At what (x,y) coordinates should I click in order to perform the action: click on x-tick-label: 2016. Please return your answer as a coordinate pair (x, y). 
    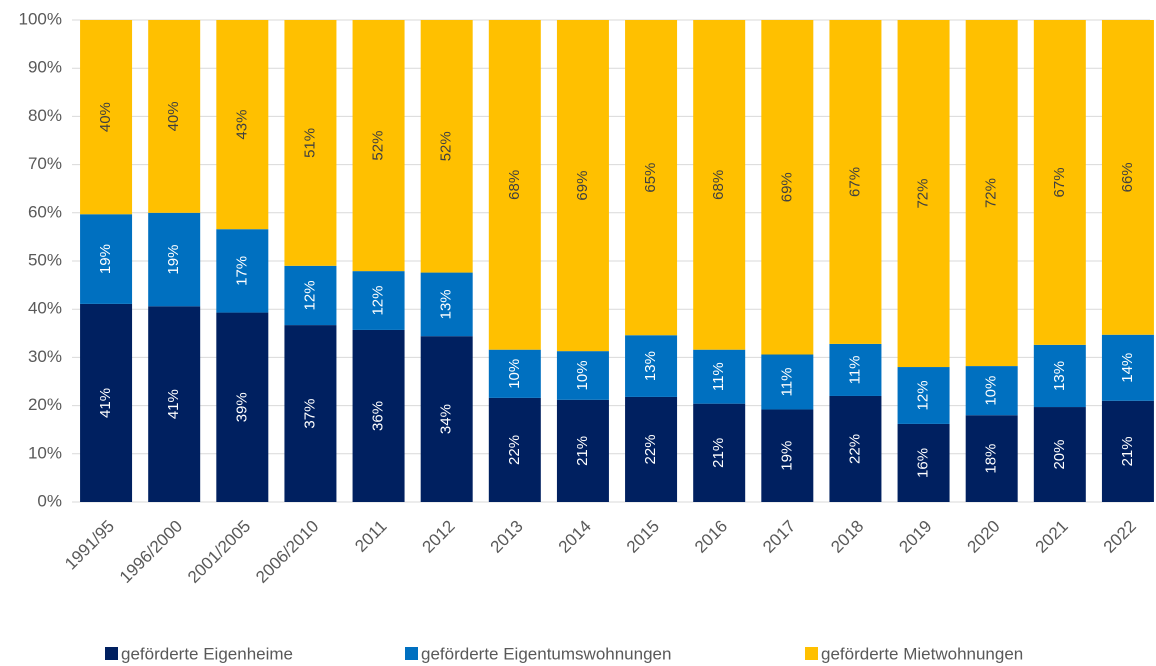
    Looking at the image, I should click on (711, 537).